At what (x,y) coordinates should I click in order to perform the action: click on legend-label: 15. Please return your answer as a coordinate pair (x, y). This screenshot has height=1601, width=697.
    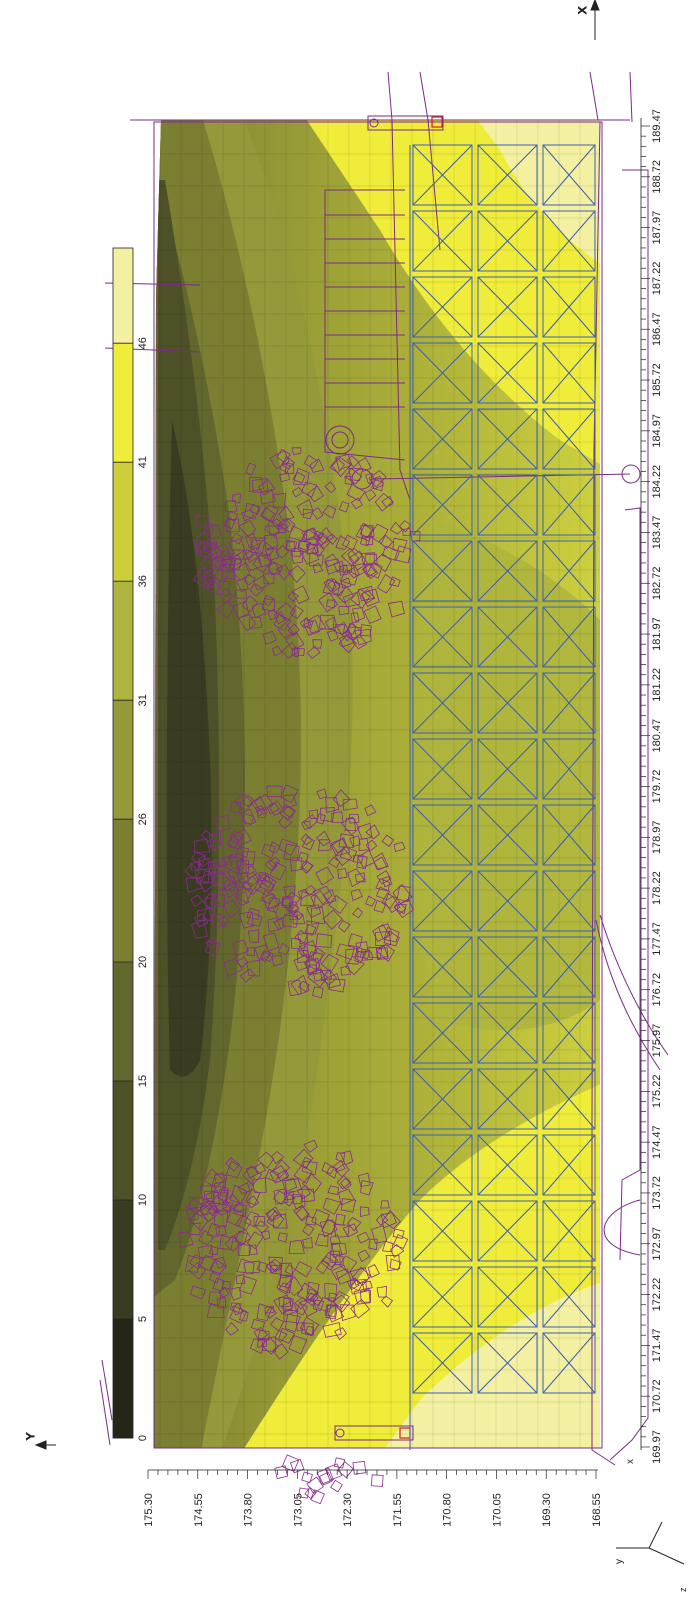
    Looking at the image, I should click on (143, 1081).